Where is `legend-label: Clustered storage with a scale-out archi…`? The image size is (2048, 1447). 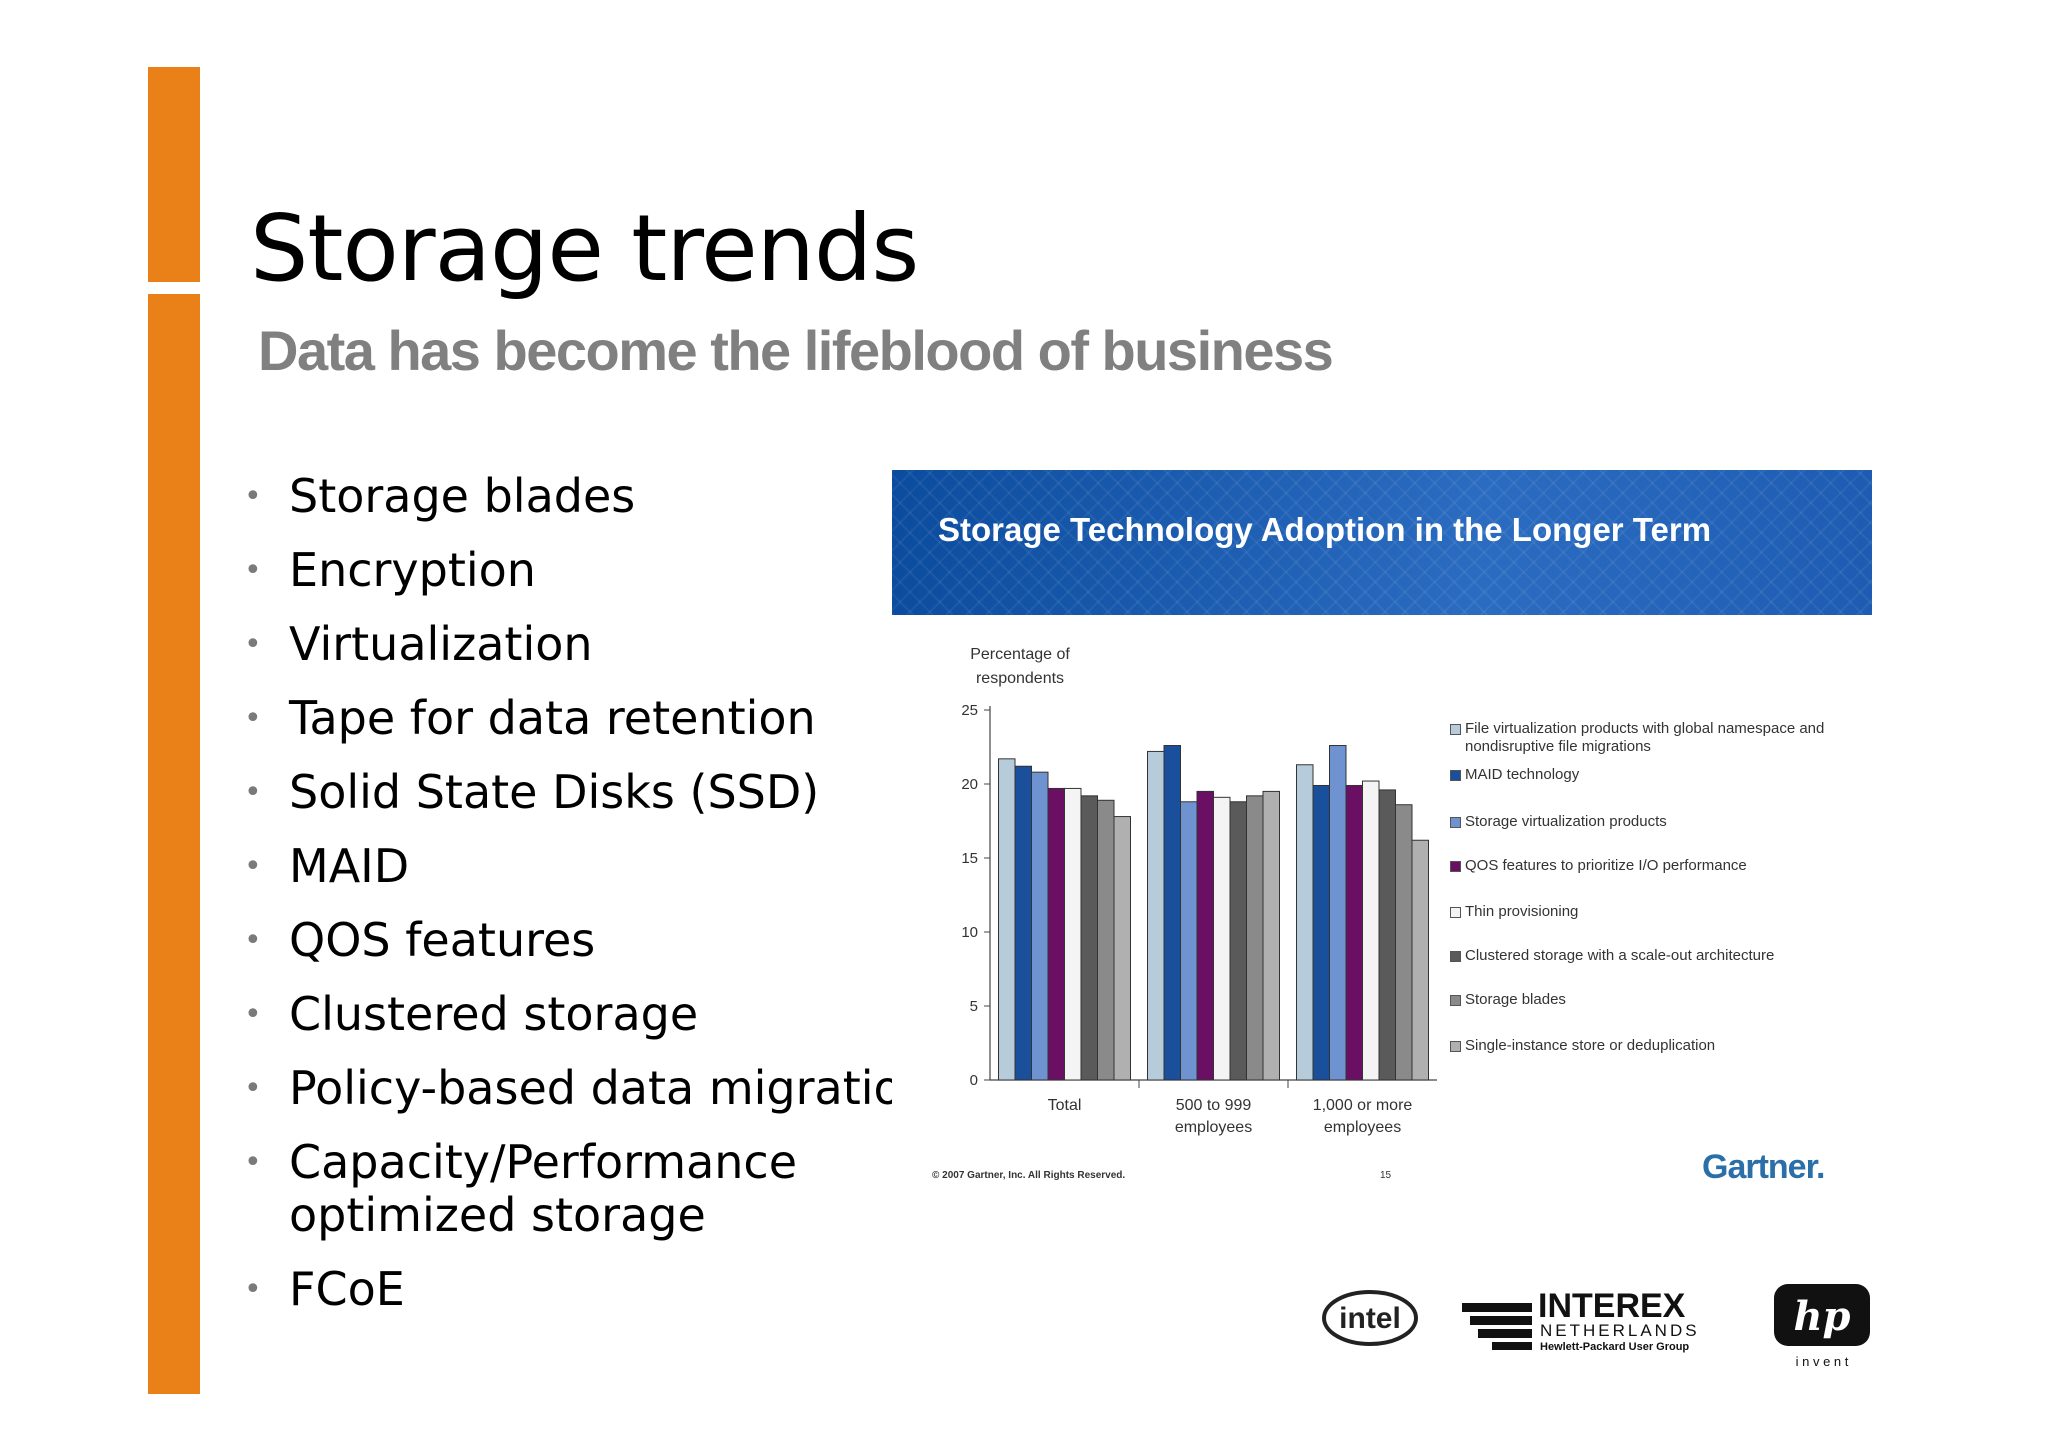 legend-label: Clustered storage with a scale-out archi… is located at coordinates (1620, 955).